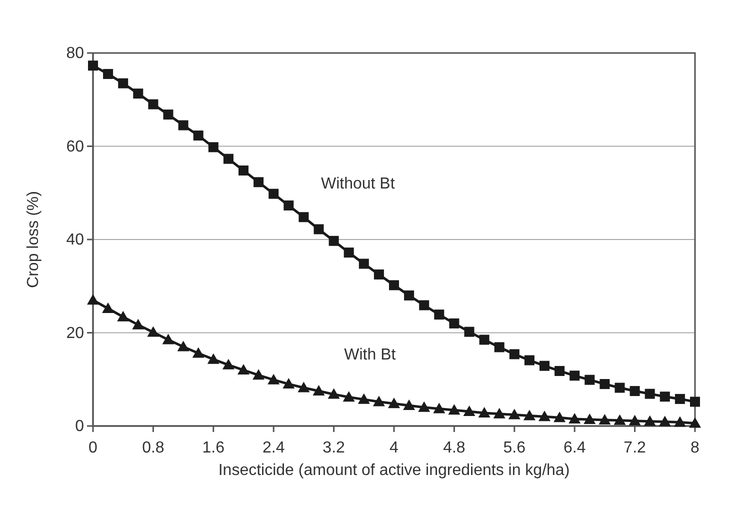 This screenshot has width=748, height=505. What do you see at coordinates (75, 333) in the screenshot?
I see `y-tick-label: 20` at bounding box center [75, 333].